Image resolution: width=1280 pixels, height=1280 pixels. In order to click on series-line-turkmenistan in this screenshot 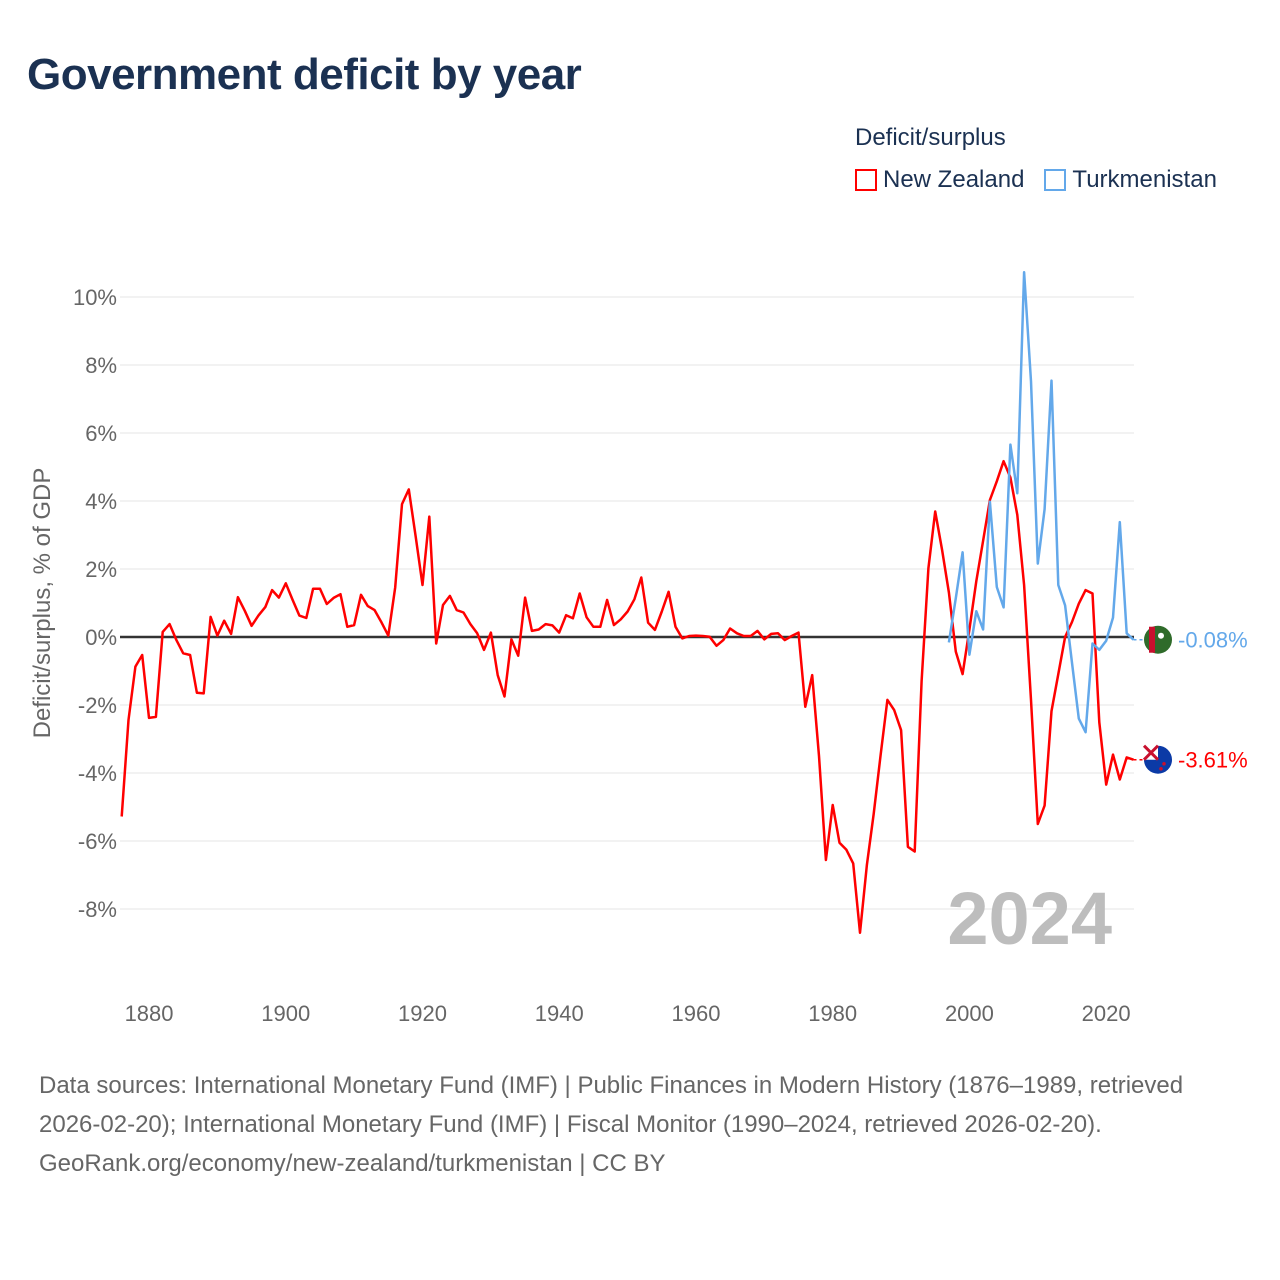, I will do `click(1041, 502)`.